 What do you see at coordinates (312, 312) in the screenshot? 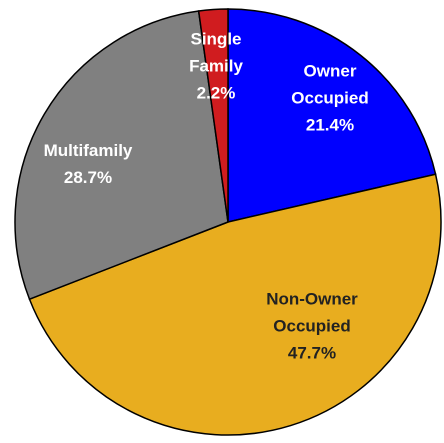
I see `category-name: Non-Owner Occupied` at bounding box center [312, 312].